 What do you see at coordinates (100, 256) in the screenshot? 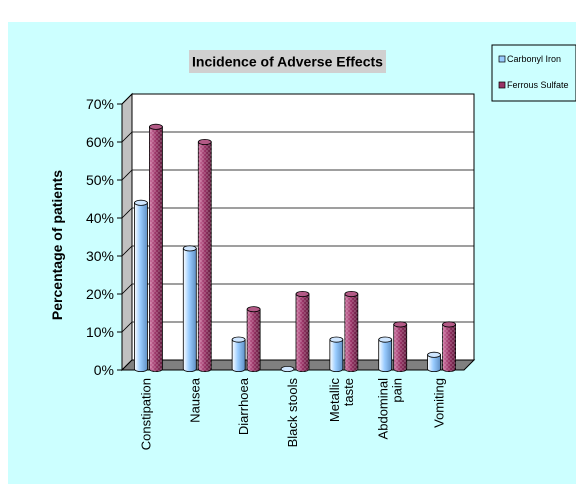
I see `y-tick-label: 30%` at bounding box center [100, 256].